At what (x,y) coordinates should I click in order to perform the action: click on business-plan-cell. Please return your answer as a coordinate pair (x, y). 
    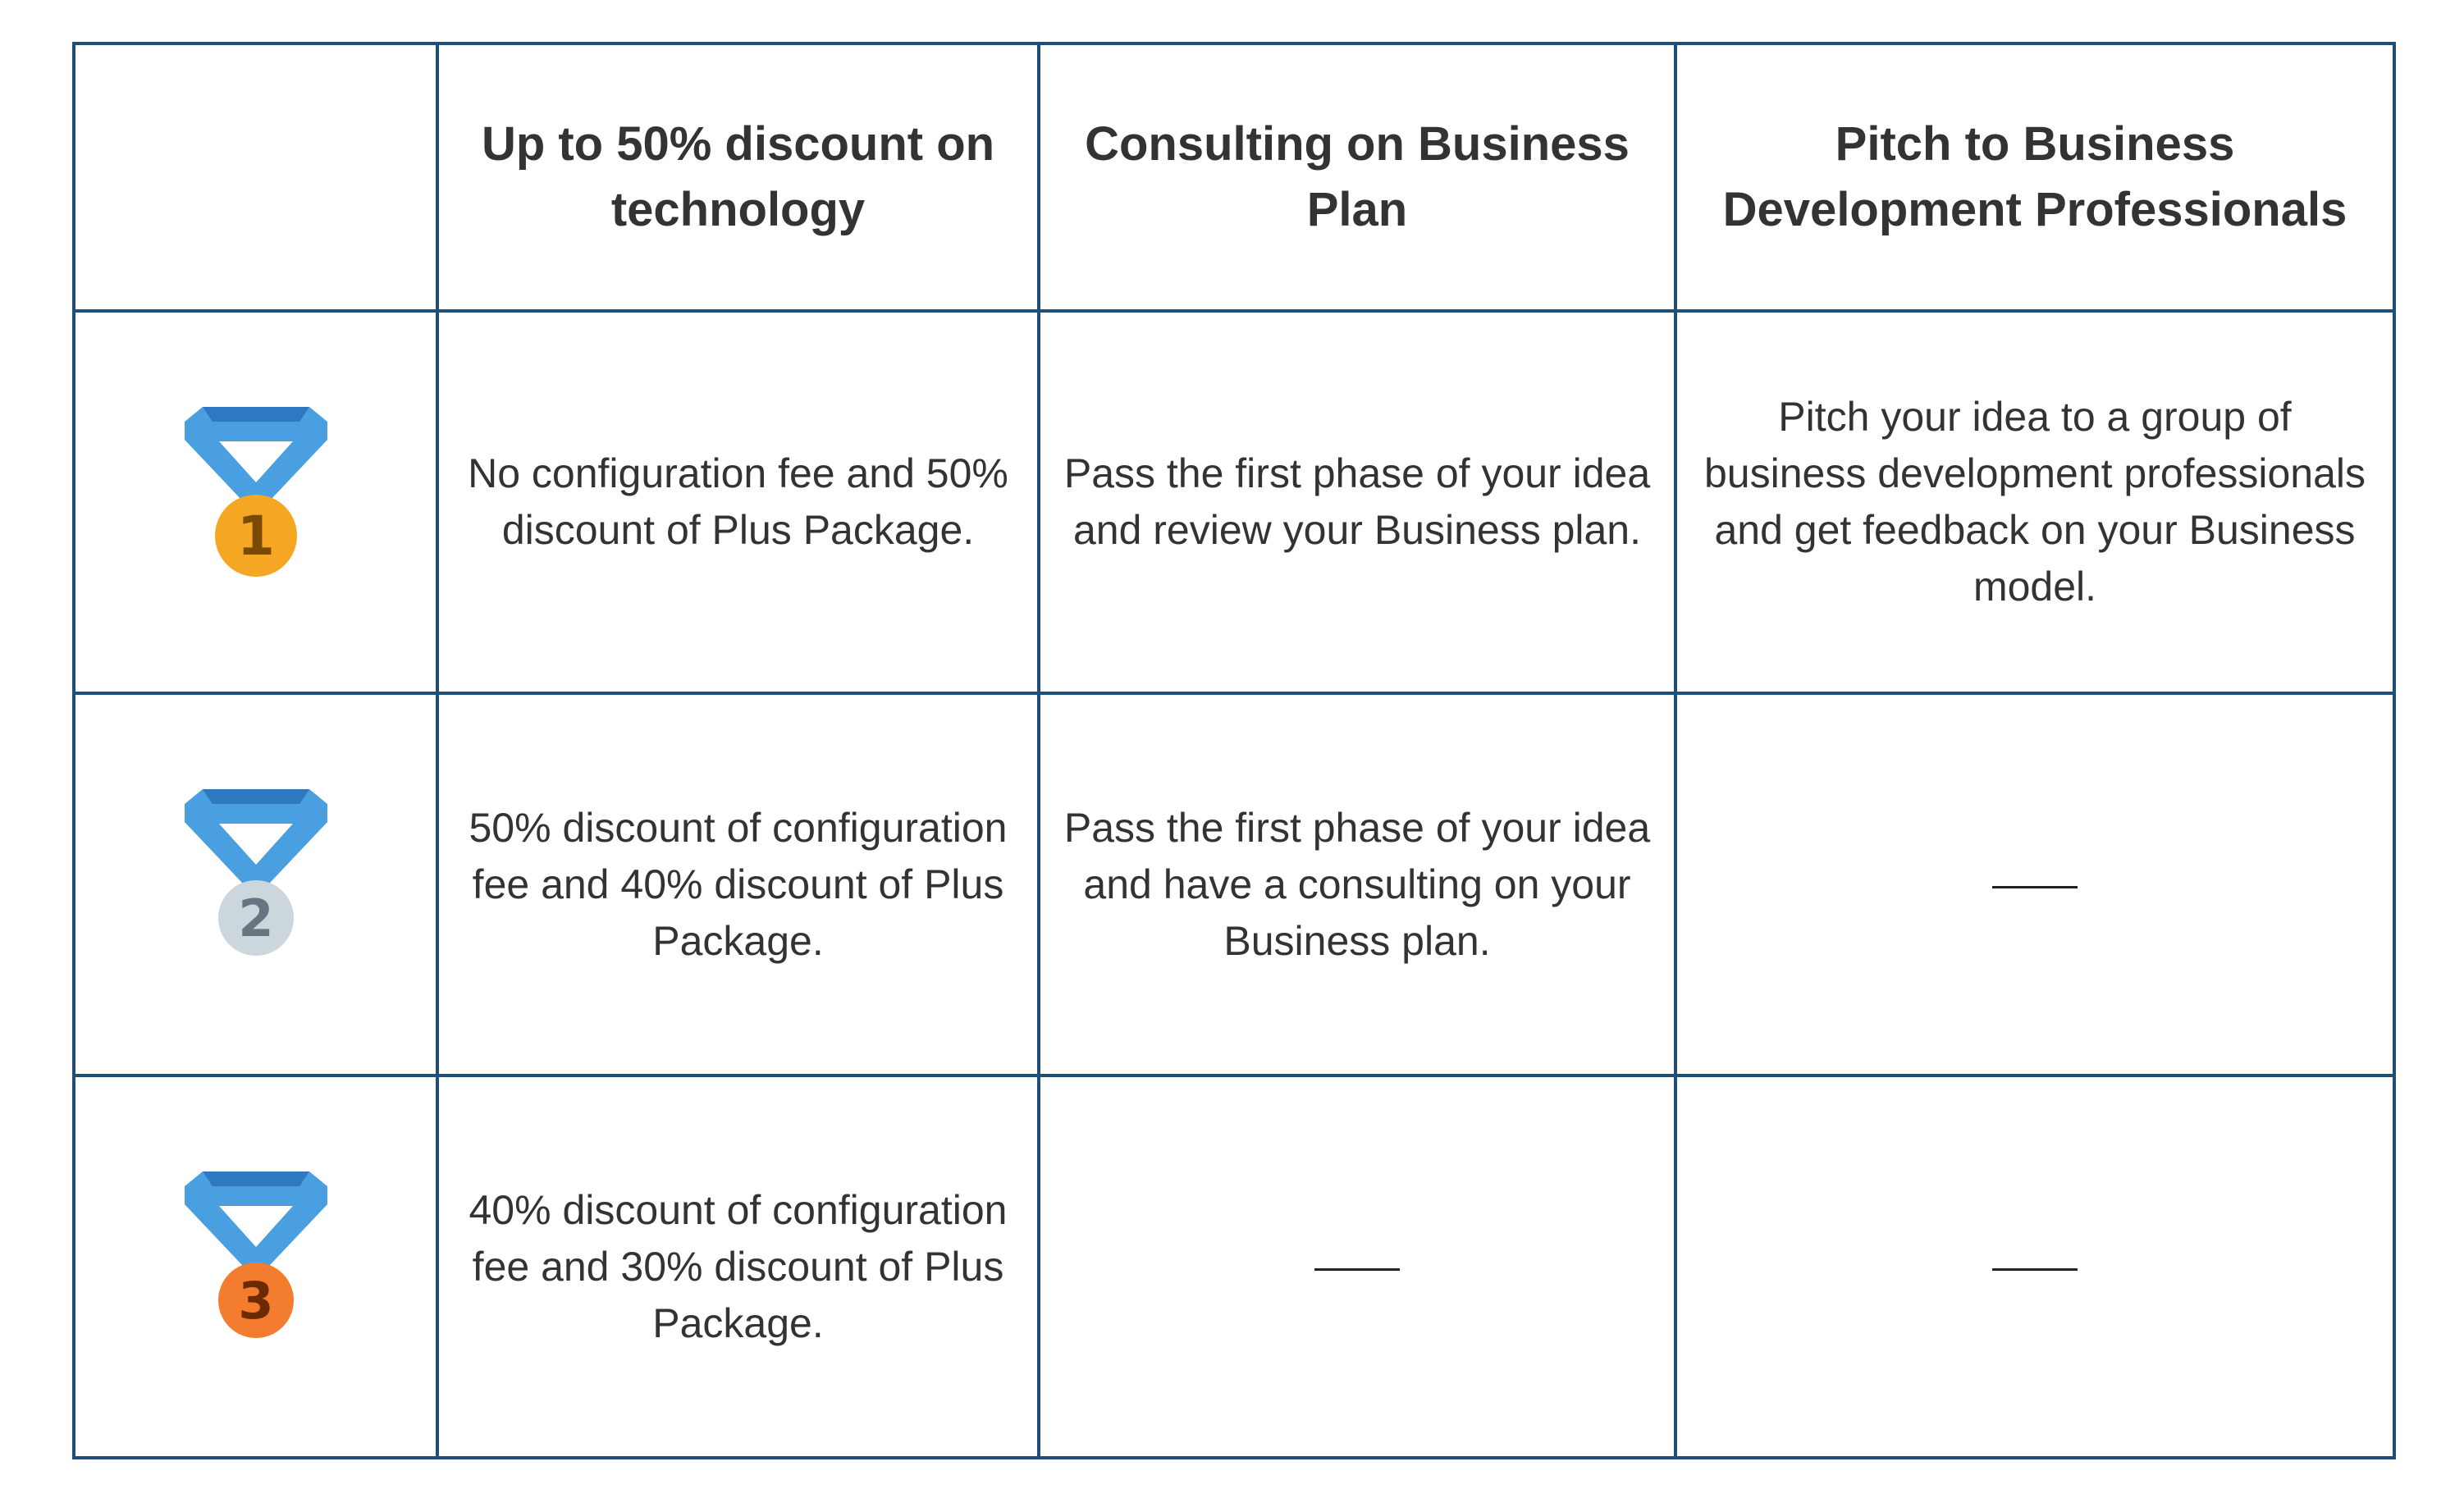
    Looking at the image, I should click on (1357, 1266).